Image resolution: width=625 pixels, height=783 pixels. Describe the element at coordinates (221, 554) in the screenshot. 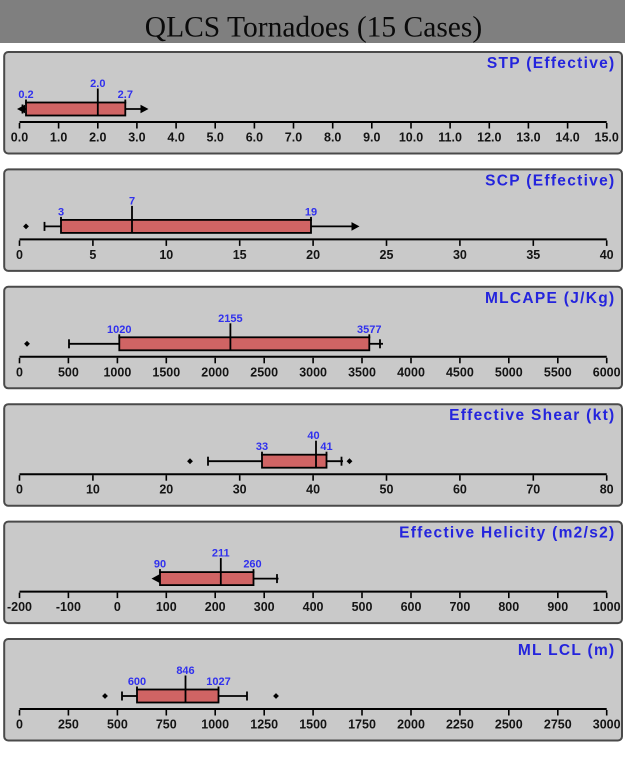

I see `svg-text: 211` at that location.